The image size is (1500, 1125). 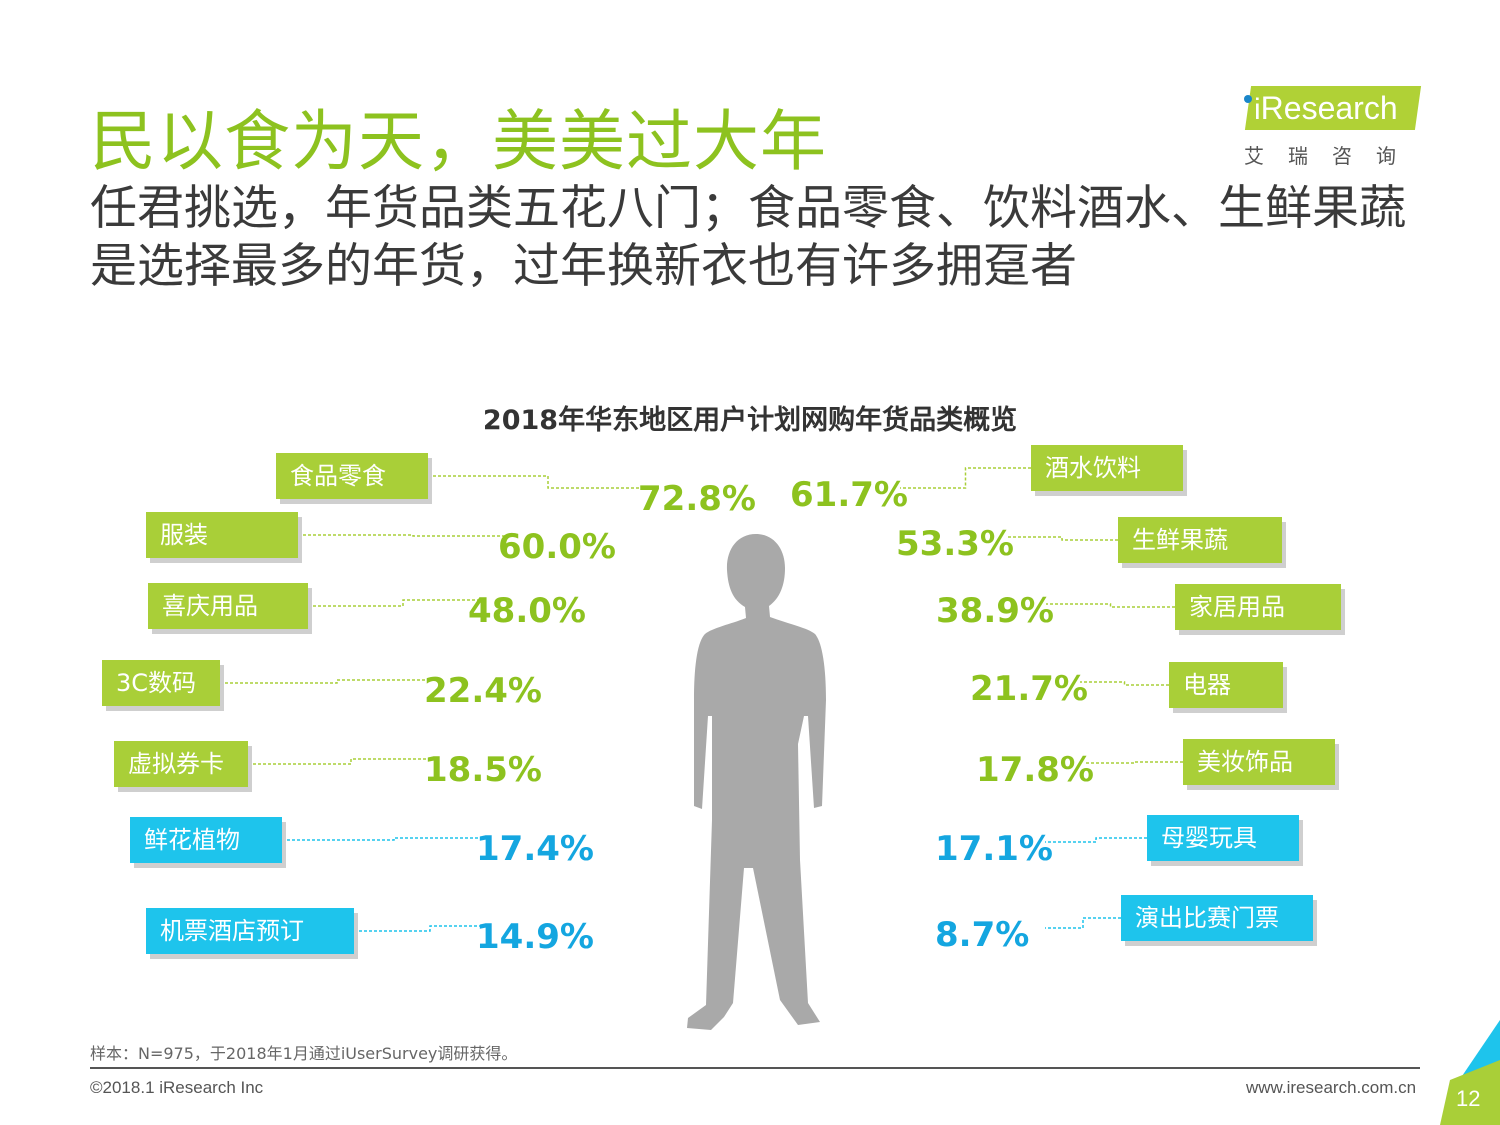 What do you see at coordinates (1326, 108) in the screenshot?
I see `logo-brand-text: iResearch` at bounding box center [1326, 108].